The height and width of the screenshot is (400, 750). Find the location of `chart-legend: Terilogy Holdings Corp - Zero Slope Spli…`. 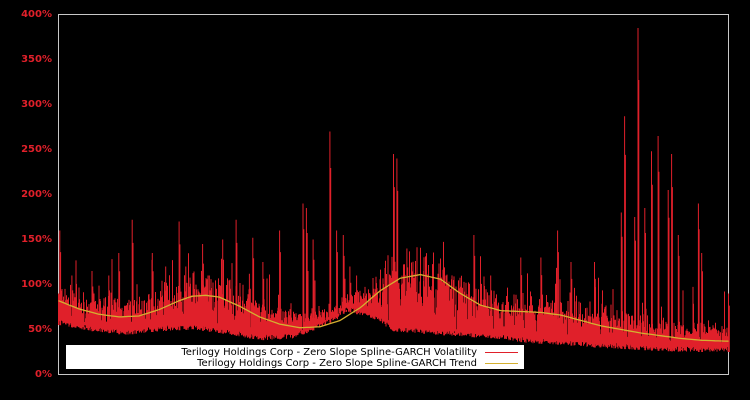

chart-legend: Terilogy Holdings Corp - Zero Slope Spli… is located at coordinates (295, 357).